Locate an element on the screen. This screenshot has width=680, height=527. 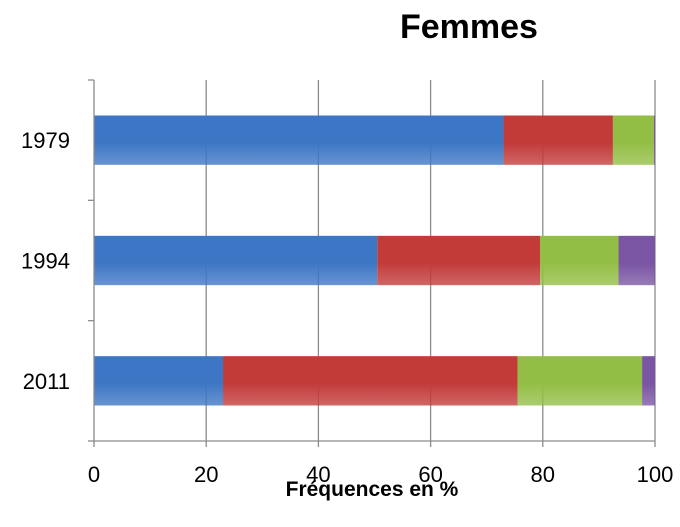
x-tick-label-40: 40 is located at coordinates (318, 474).